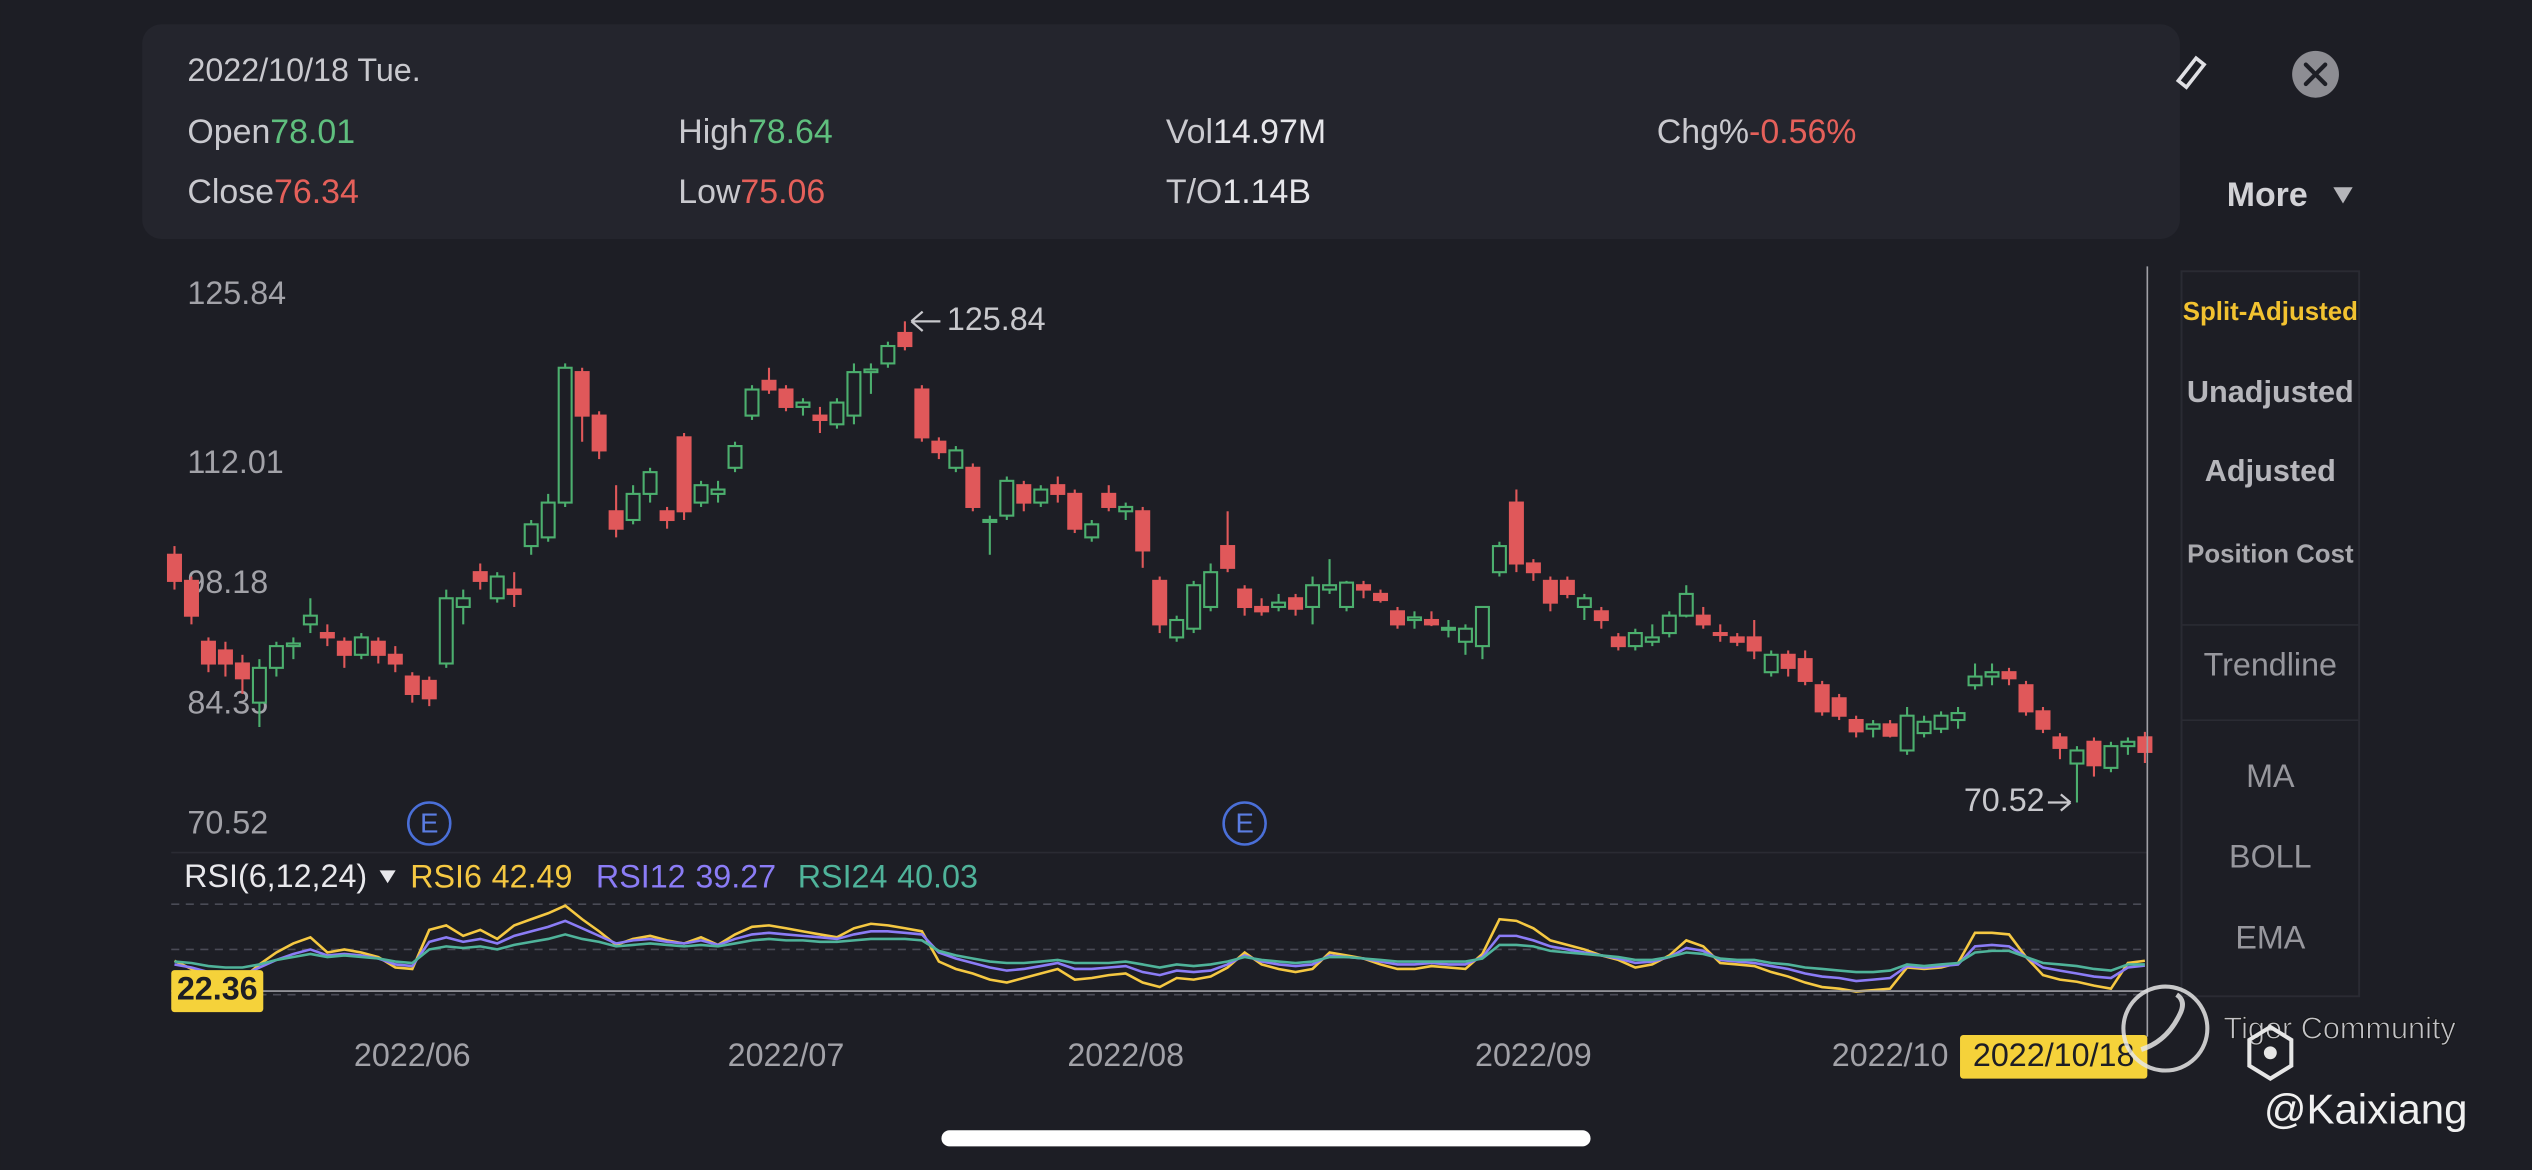 The width and height of the screenshot is (2532, 1170). Describe the element at coordinates (2270, 664) in the screenshot. I see `menu-item: Trendline` at that location.